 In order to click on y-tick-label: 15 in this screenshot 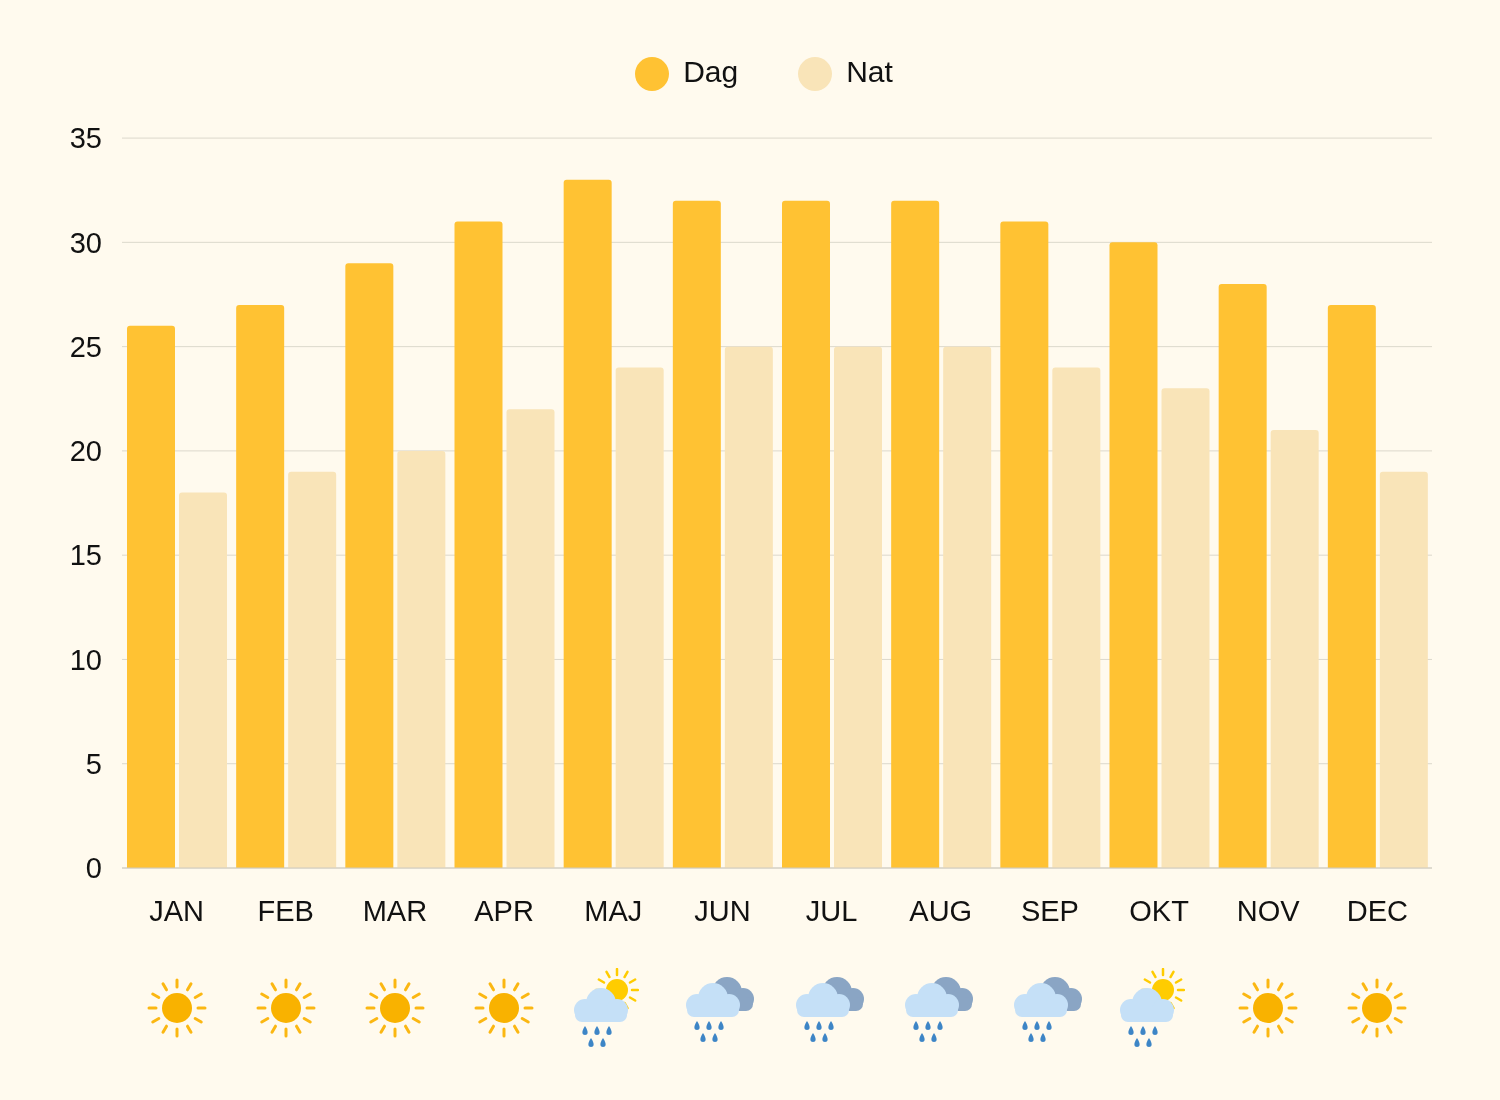, I will do `click(85, 555)`.